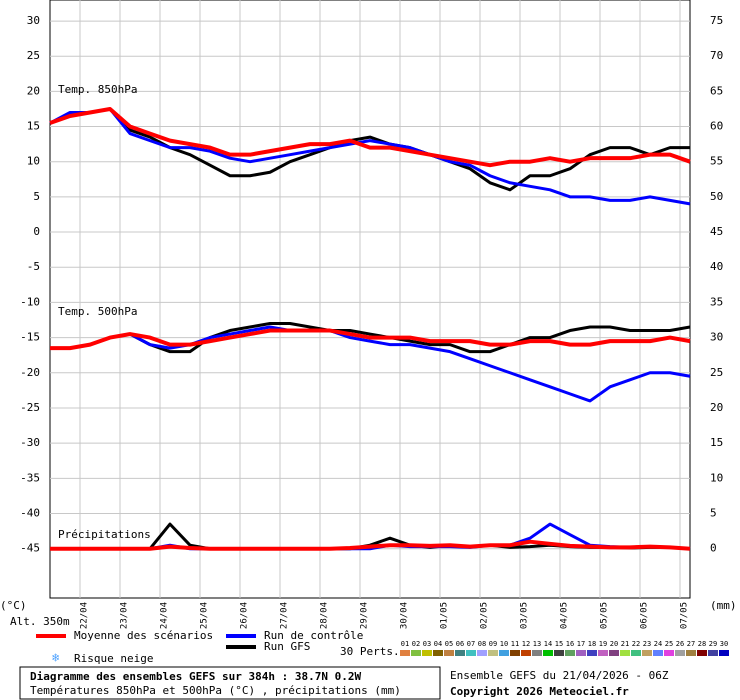 This screenshot has width=740, height=700. Describe the element at coordinates (30, 513) in the screenshot. I see `y-tick-label: -40` at that location.